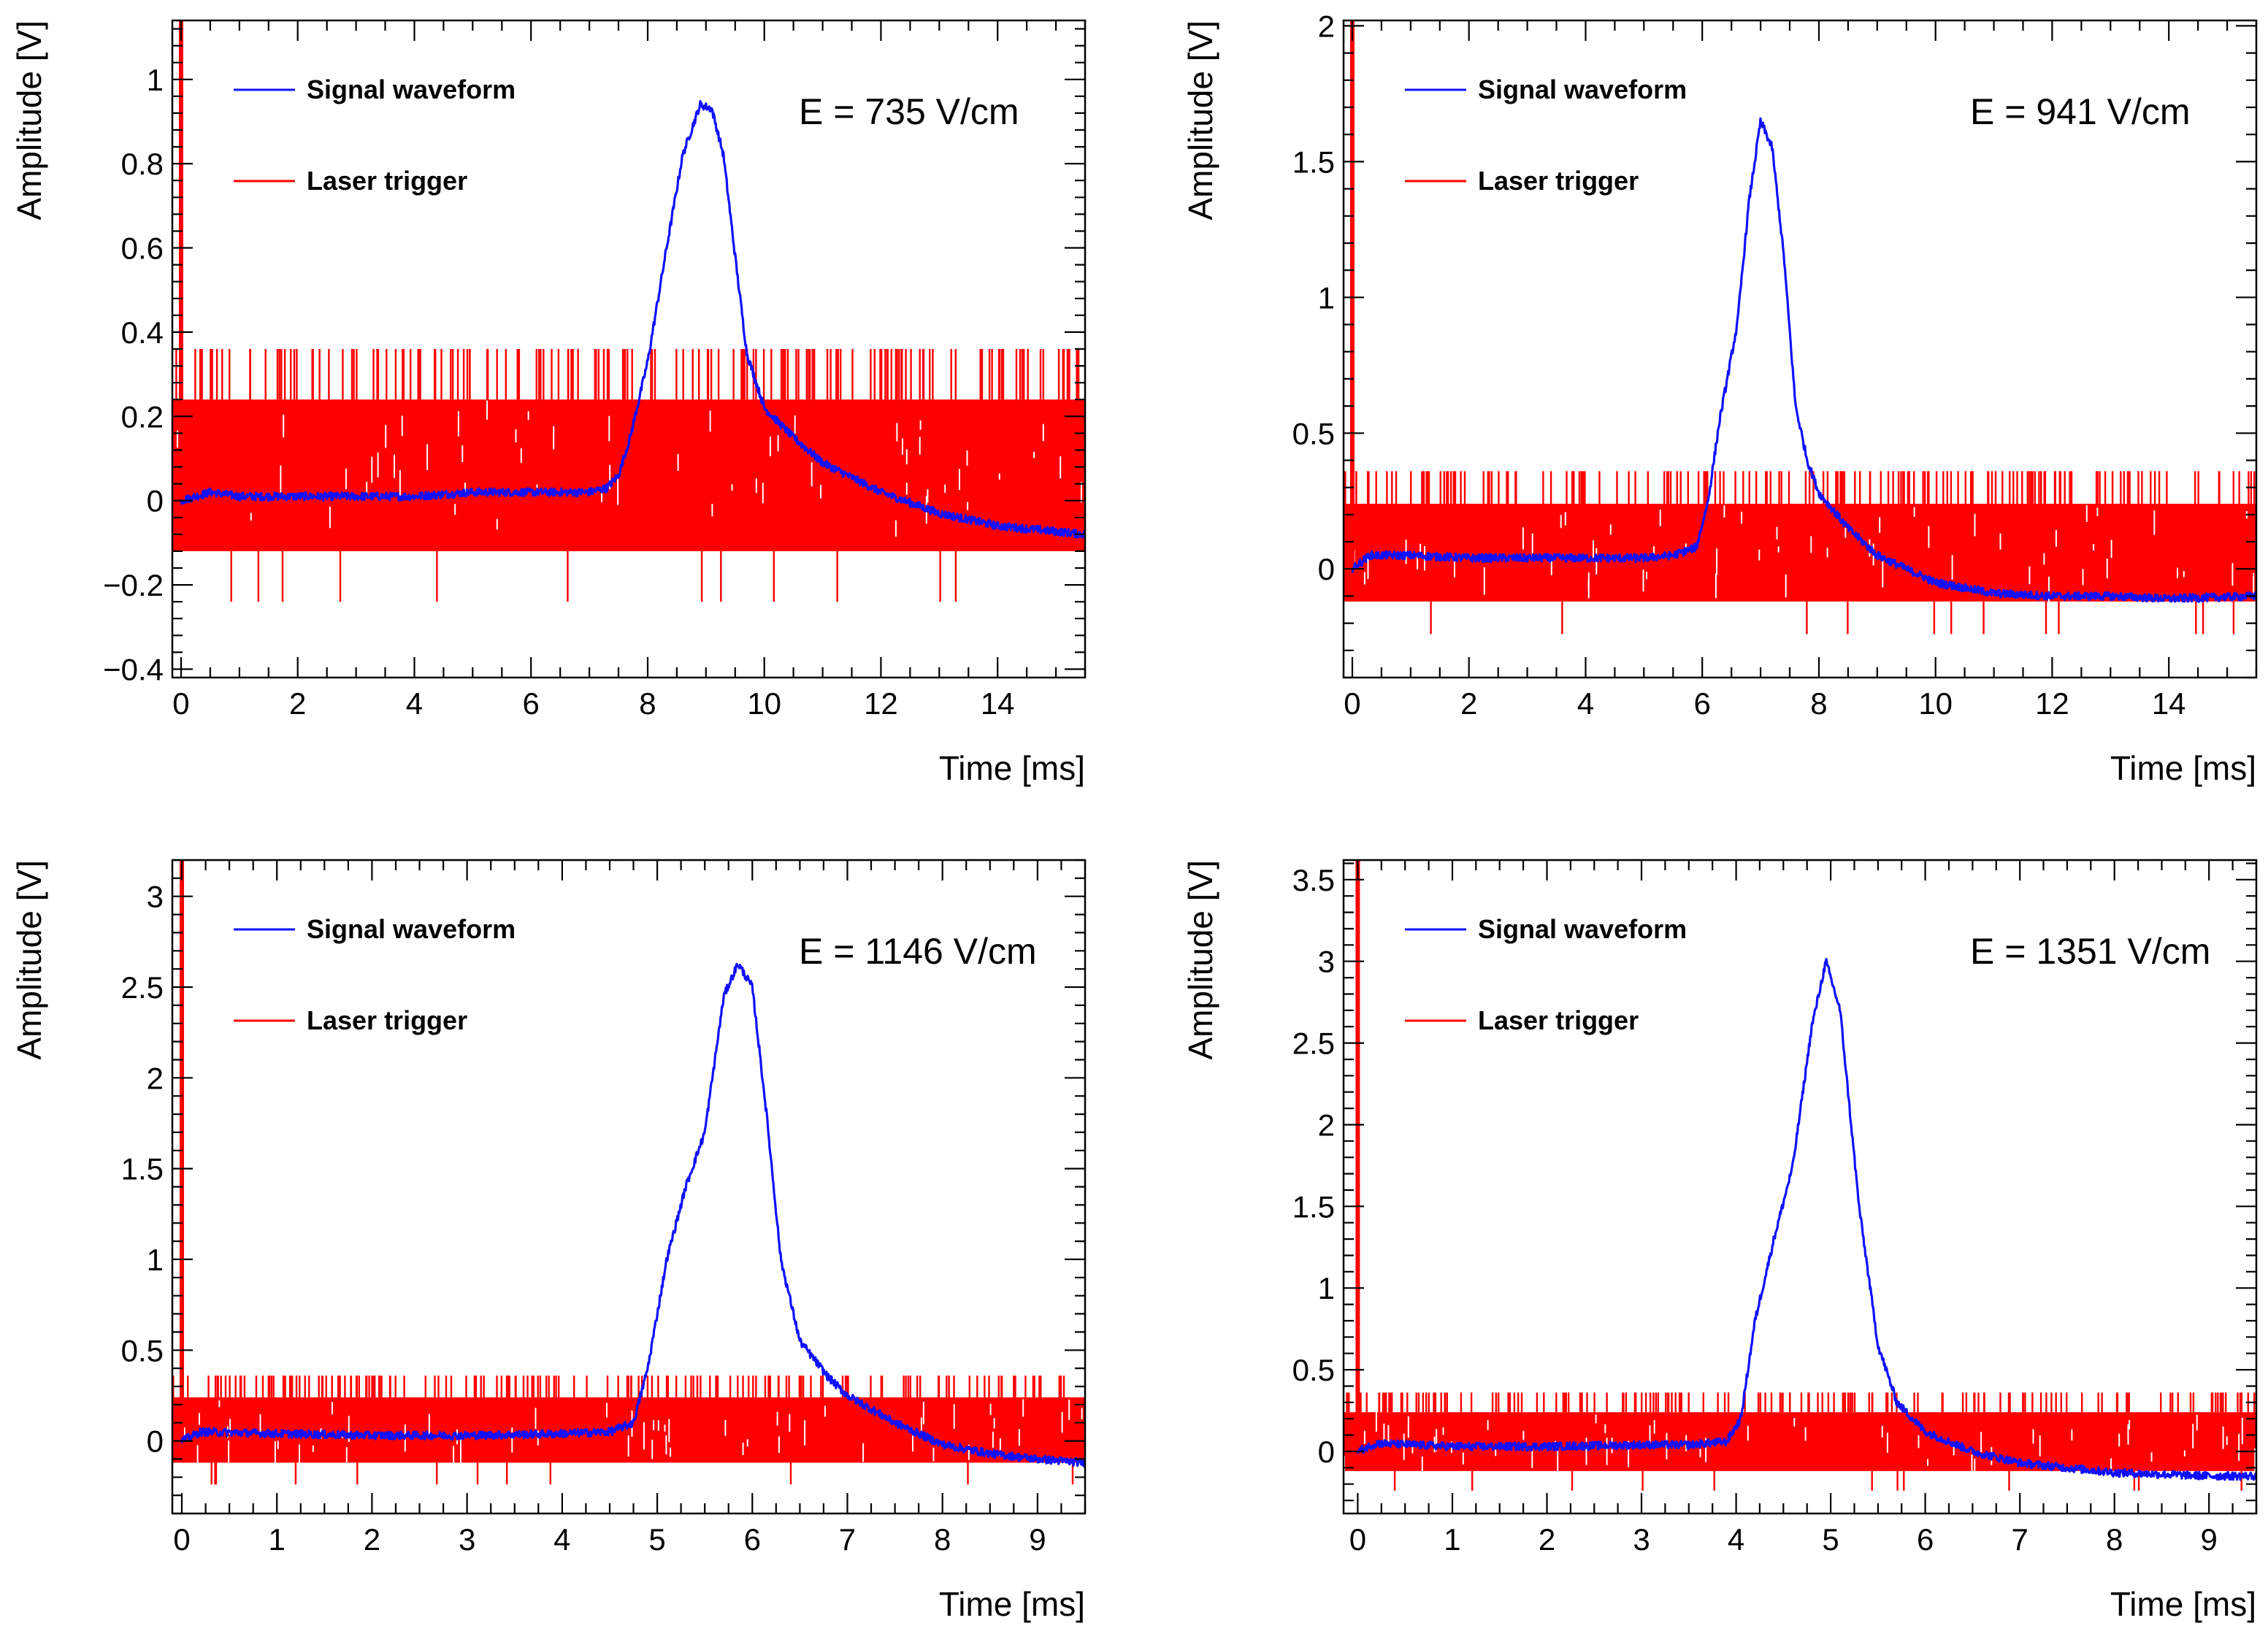 The height and width of the screenshot is (1642, 2268). What do you see at coordinates (2080, 112) in the screenshot?
I see `field-annotation: E = 941 V/cm` at bounding box center [2080, 112].